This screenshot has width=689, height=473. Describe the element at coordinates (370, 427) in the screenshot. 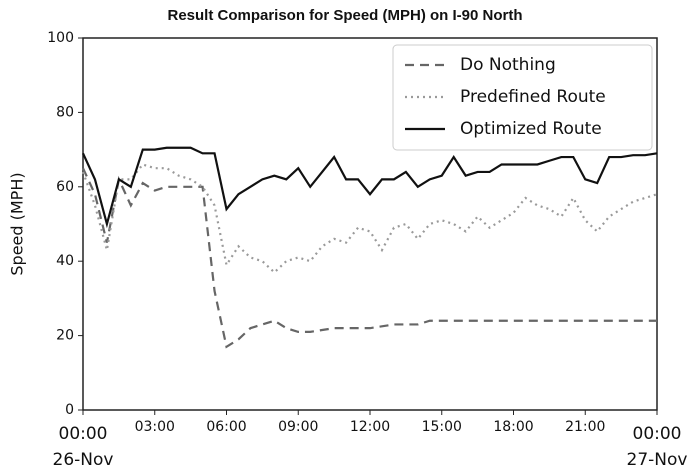

I see `x-tick-label: 12:00` at that location.